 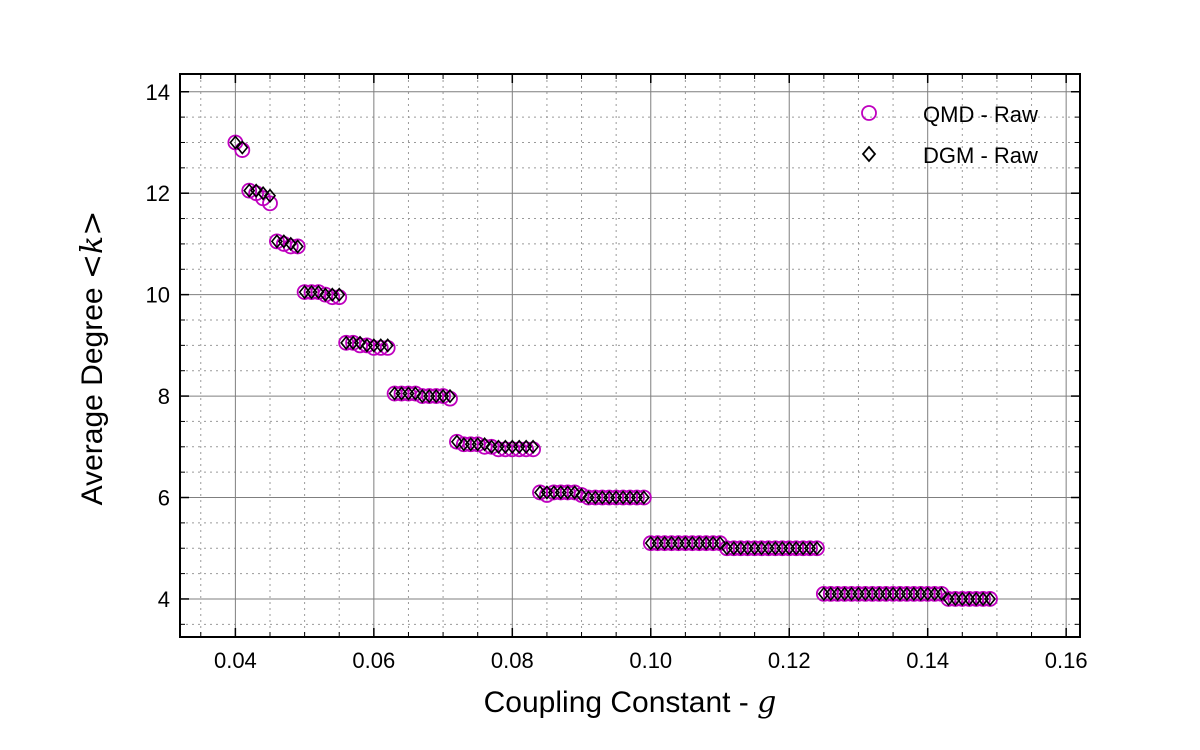 What do you see at coordinates (158, 295) in the screenshot?
I see `y-tick-label: 10` at bounding box center [158, 295].